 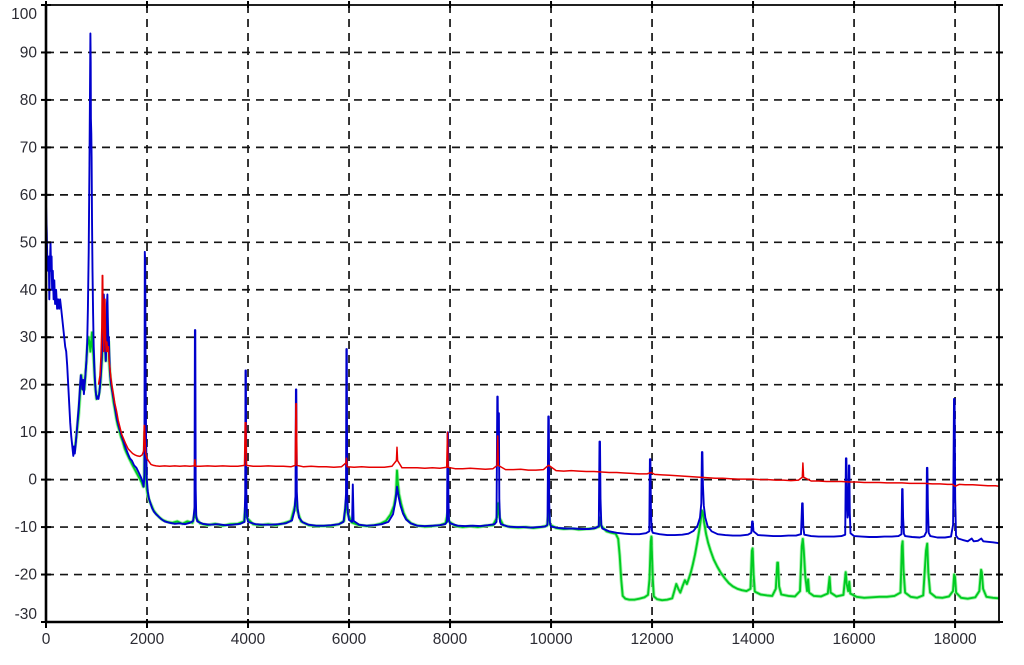 I want to click on y-tick-label: 50, so click(x=29, y=242).